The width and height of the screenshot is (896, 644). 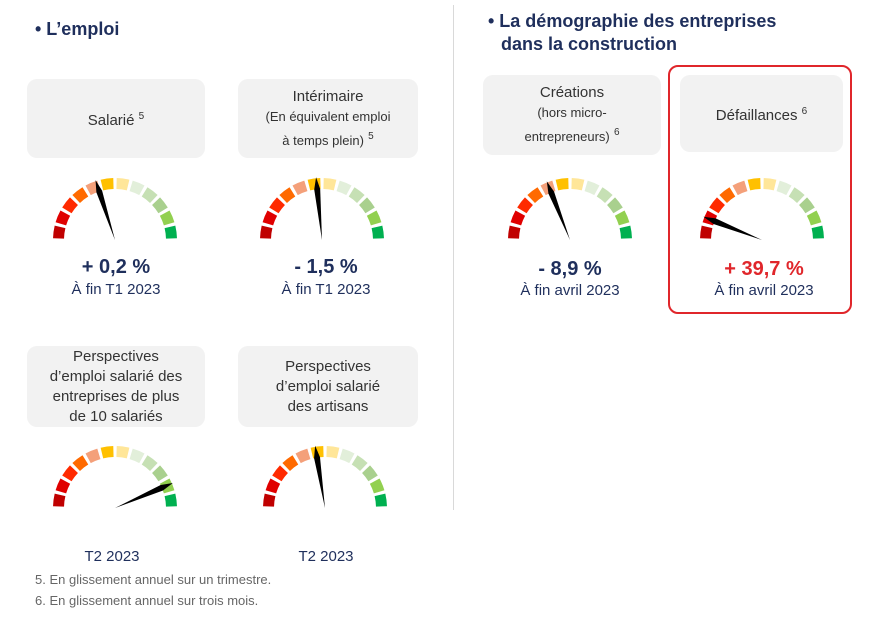 I want to click on title-line-1: • La démographie des entreprises, so click(x=632, y=21).